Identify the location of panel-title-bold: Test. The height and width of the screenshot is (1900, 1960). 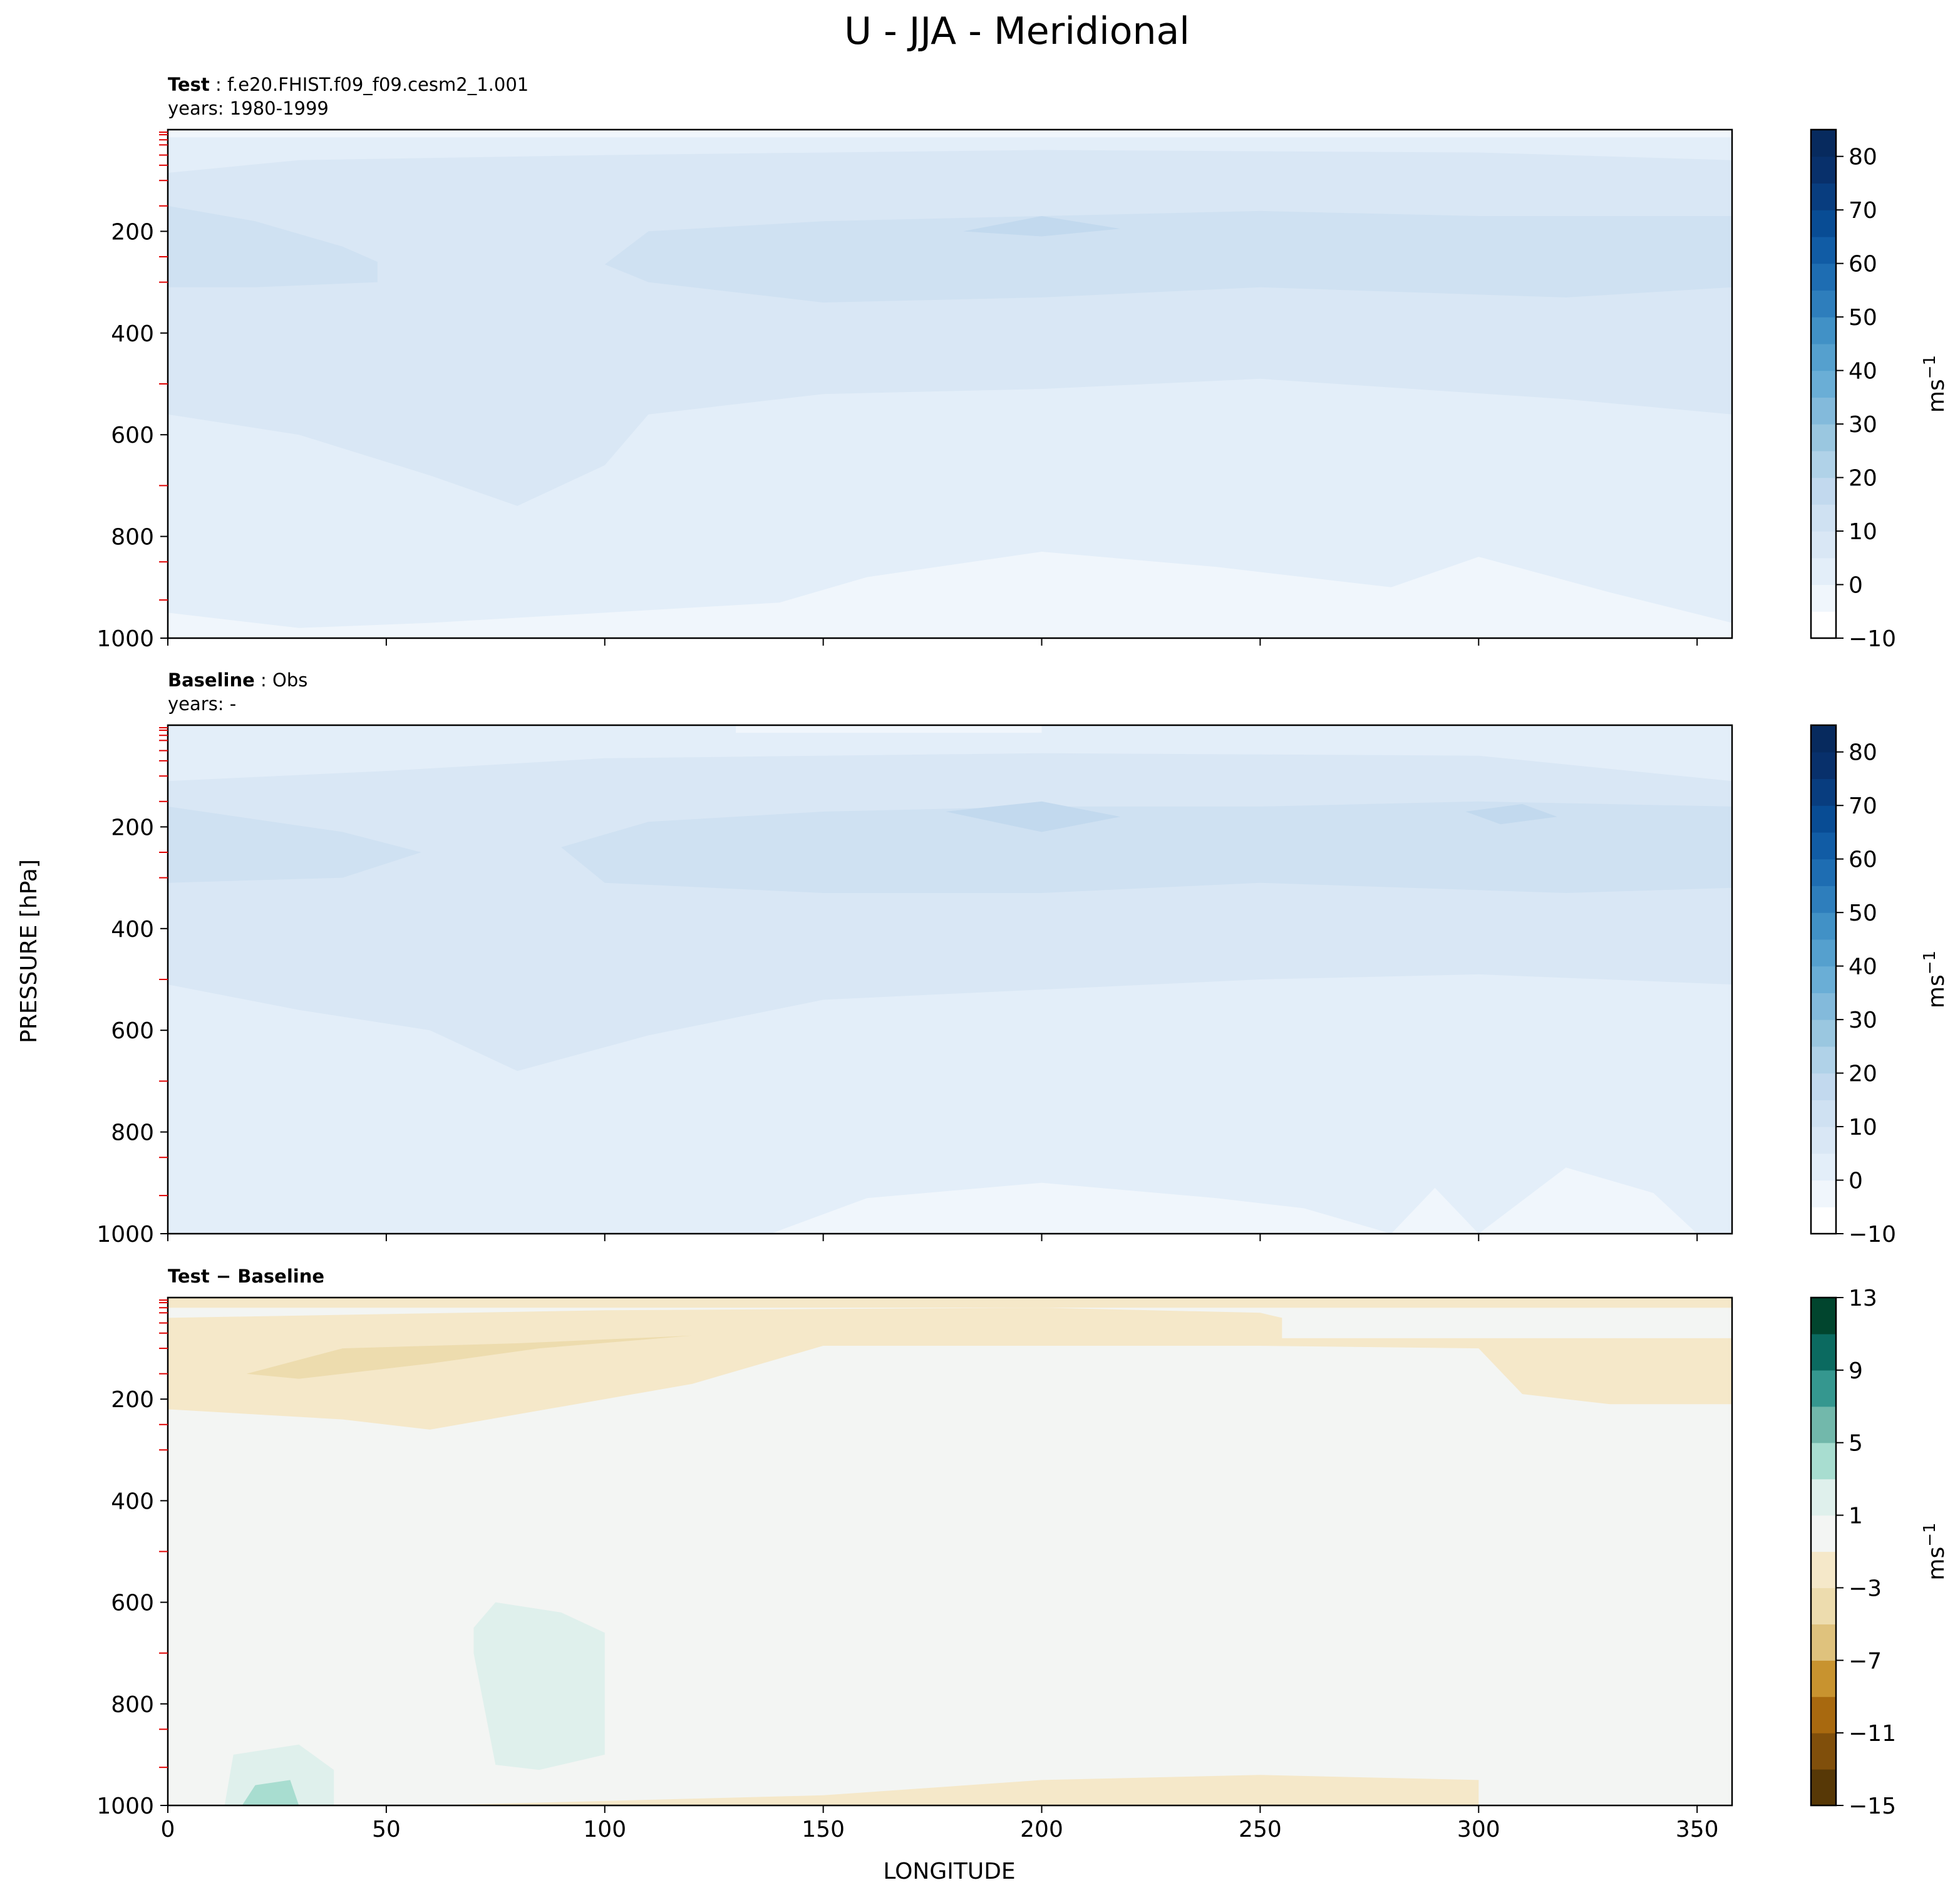
(189, 84).